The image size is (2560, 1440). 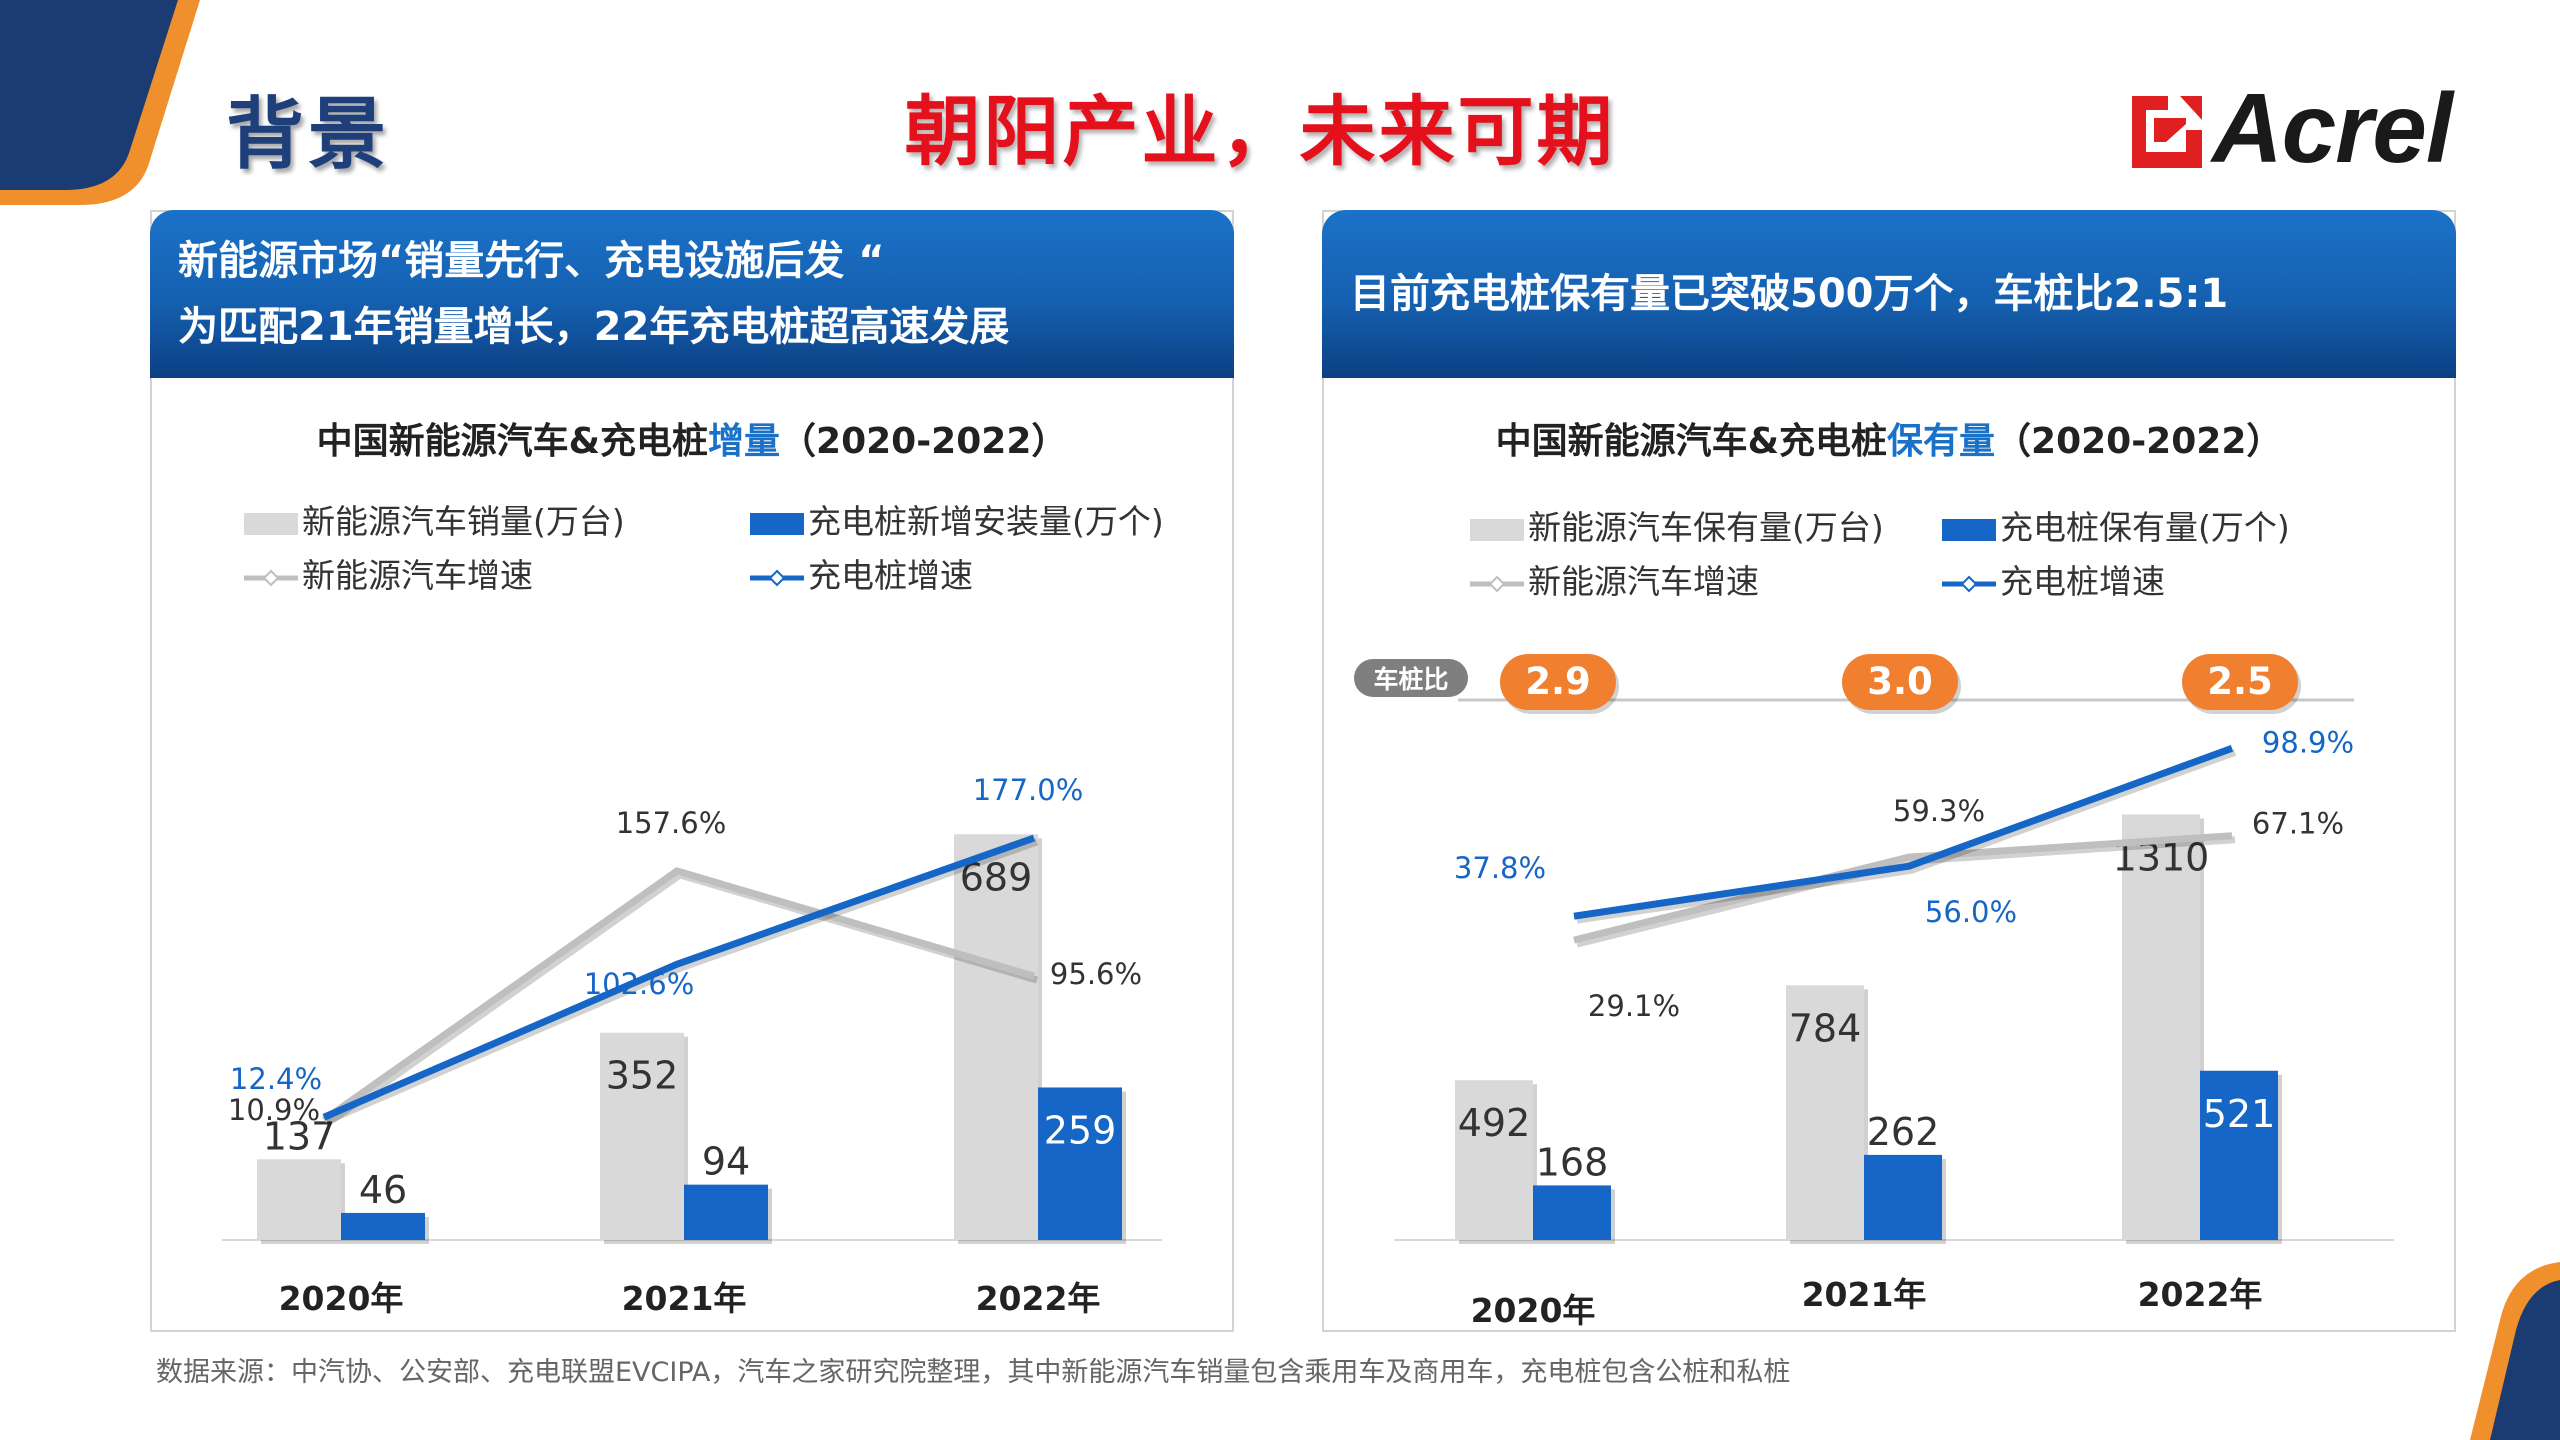 I want to click on line-blue-label: 102.6%, so click(x=639, y=984).